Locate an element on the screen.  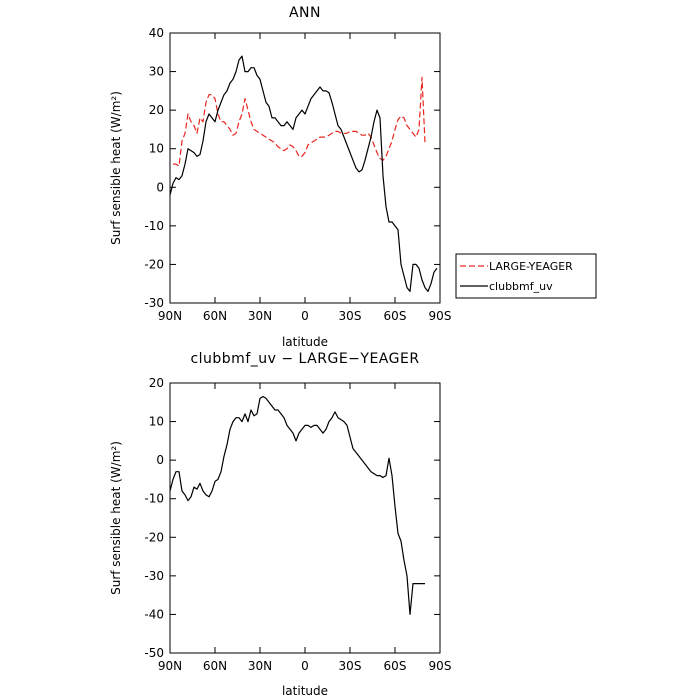
top-y-axis-label: Surf sensible heat (W/m²) is located at coordinates (116, 168).